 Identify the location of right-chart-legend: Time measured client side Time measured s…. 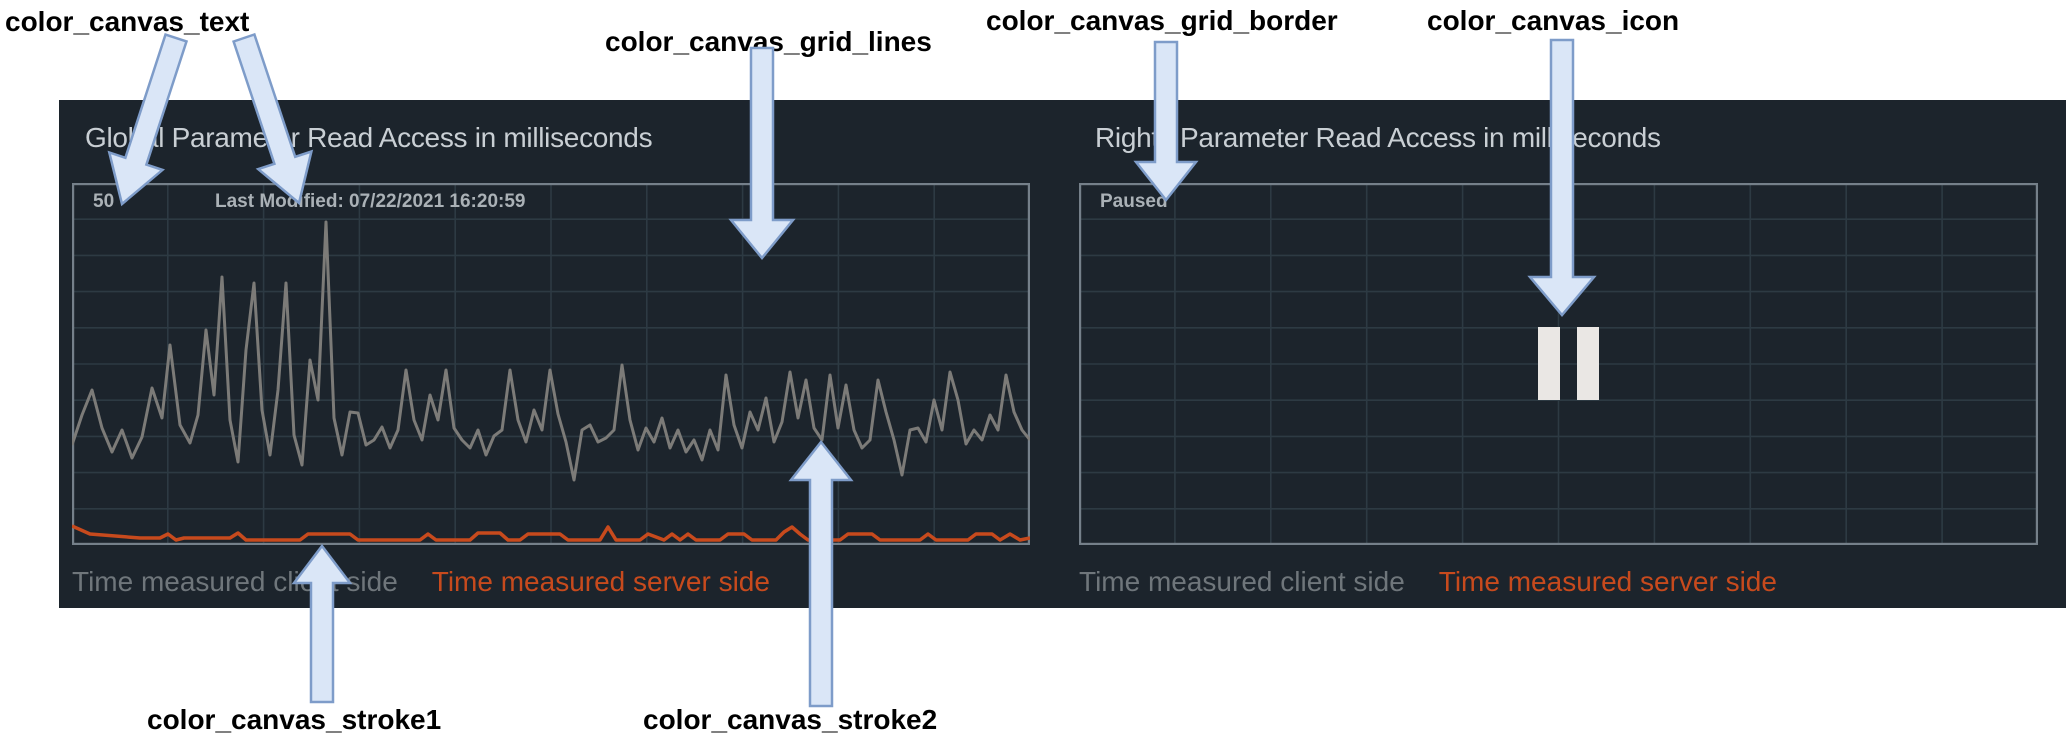
(1445, 583).